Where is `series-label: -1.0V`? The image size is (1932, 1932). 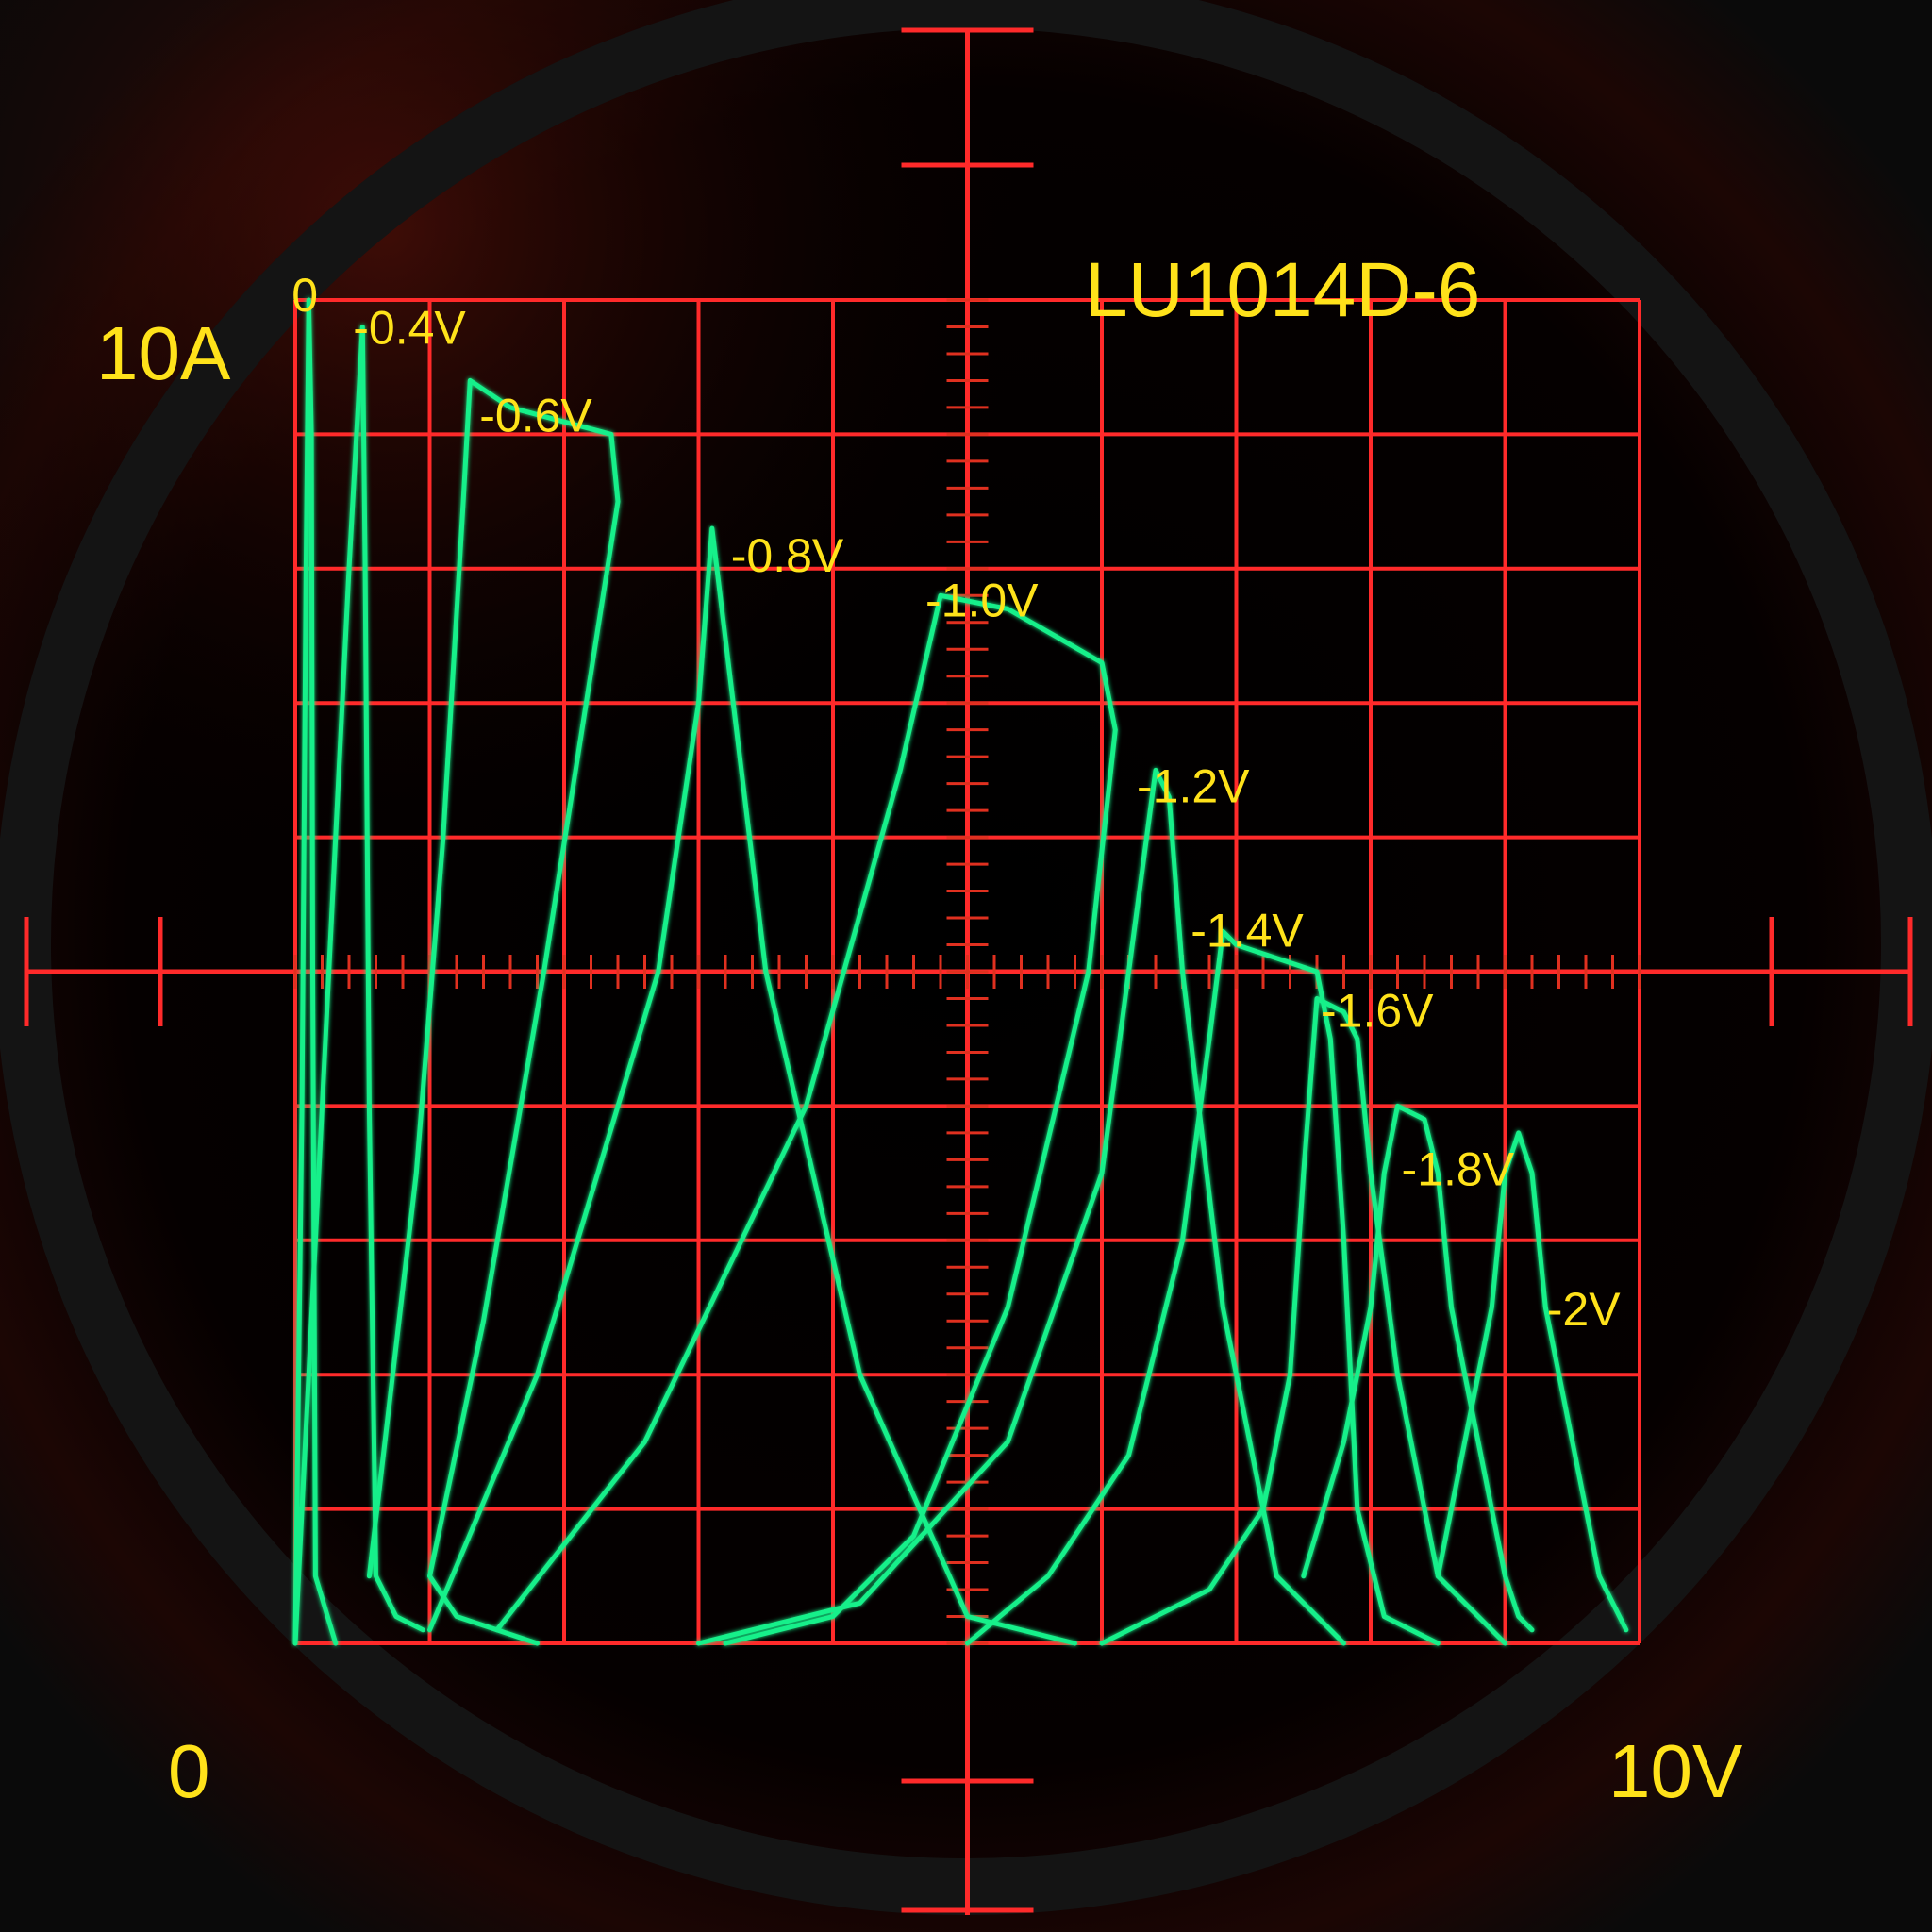
series-label: -1.0V is located at coordinates (982, 600).